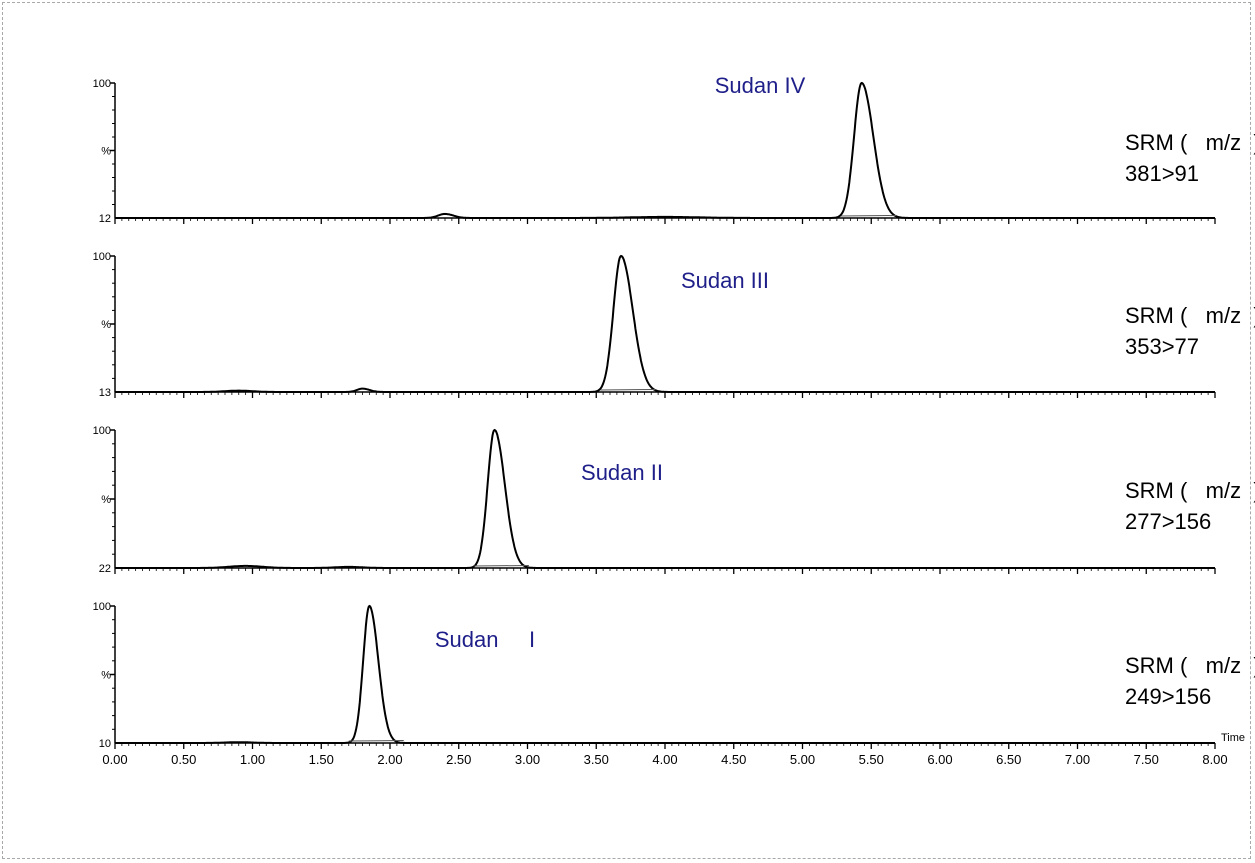  What do you see at coordinates (527, 759) in the screenshot?
I see `x-tick-label: 3.00` at bounding box center [527, 759].